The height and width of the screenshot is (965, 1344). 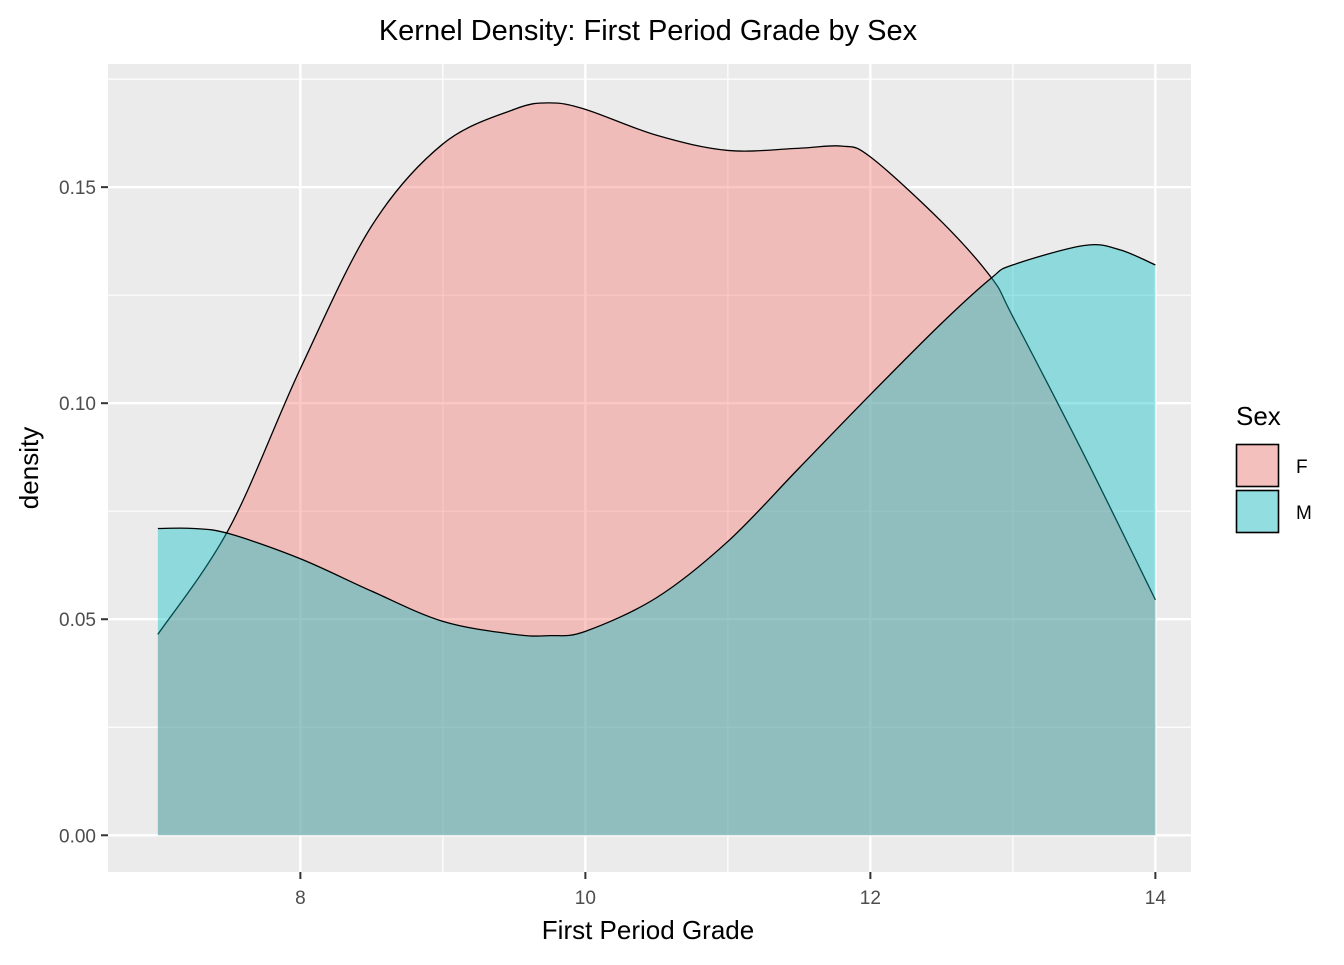 I want to click on legend-swatch-f, so click(x=1257, y=465).